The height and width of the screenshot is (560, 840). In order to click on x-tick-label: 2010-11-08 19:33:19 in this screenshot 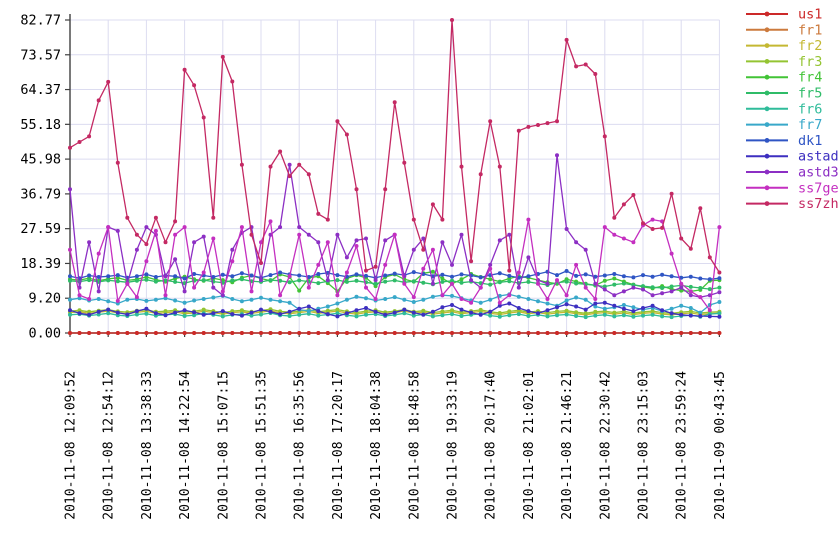, I will do `click(453, 445)`.